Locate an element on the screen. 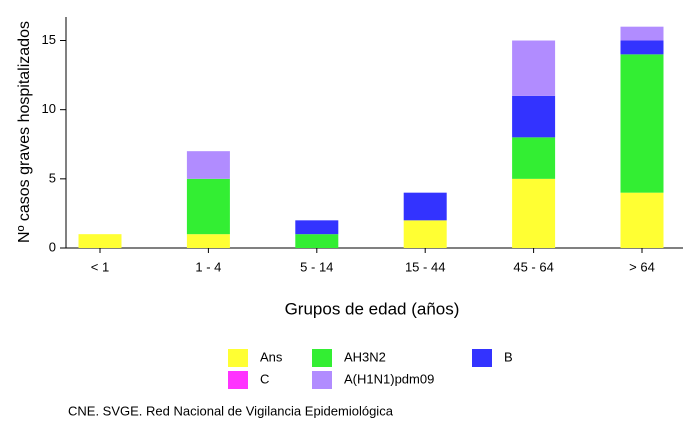  x-tick-label: > 64 is located at coordinates (642, 266).